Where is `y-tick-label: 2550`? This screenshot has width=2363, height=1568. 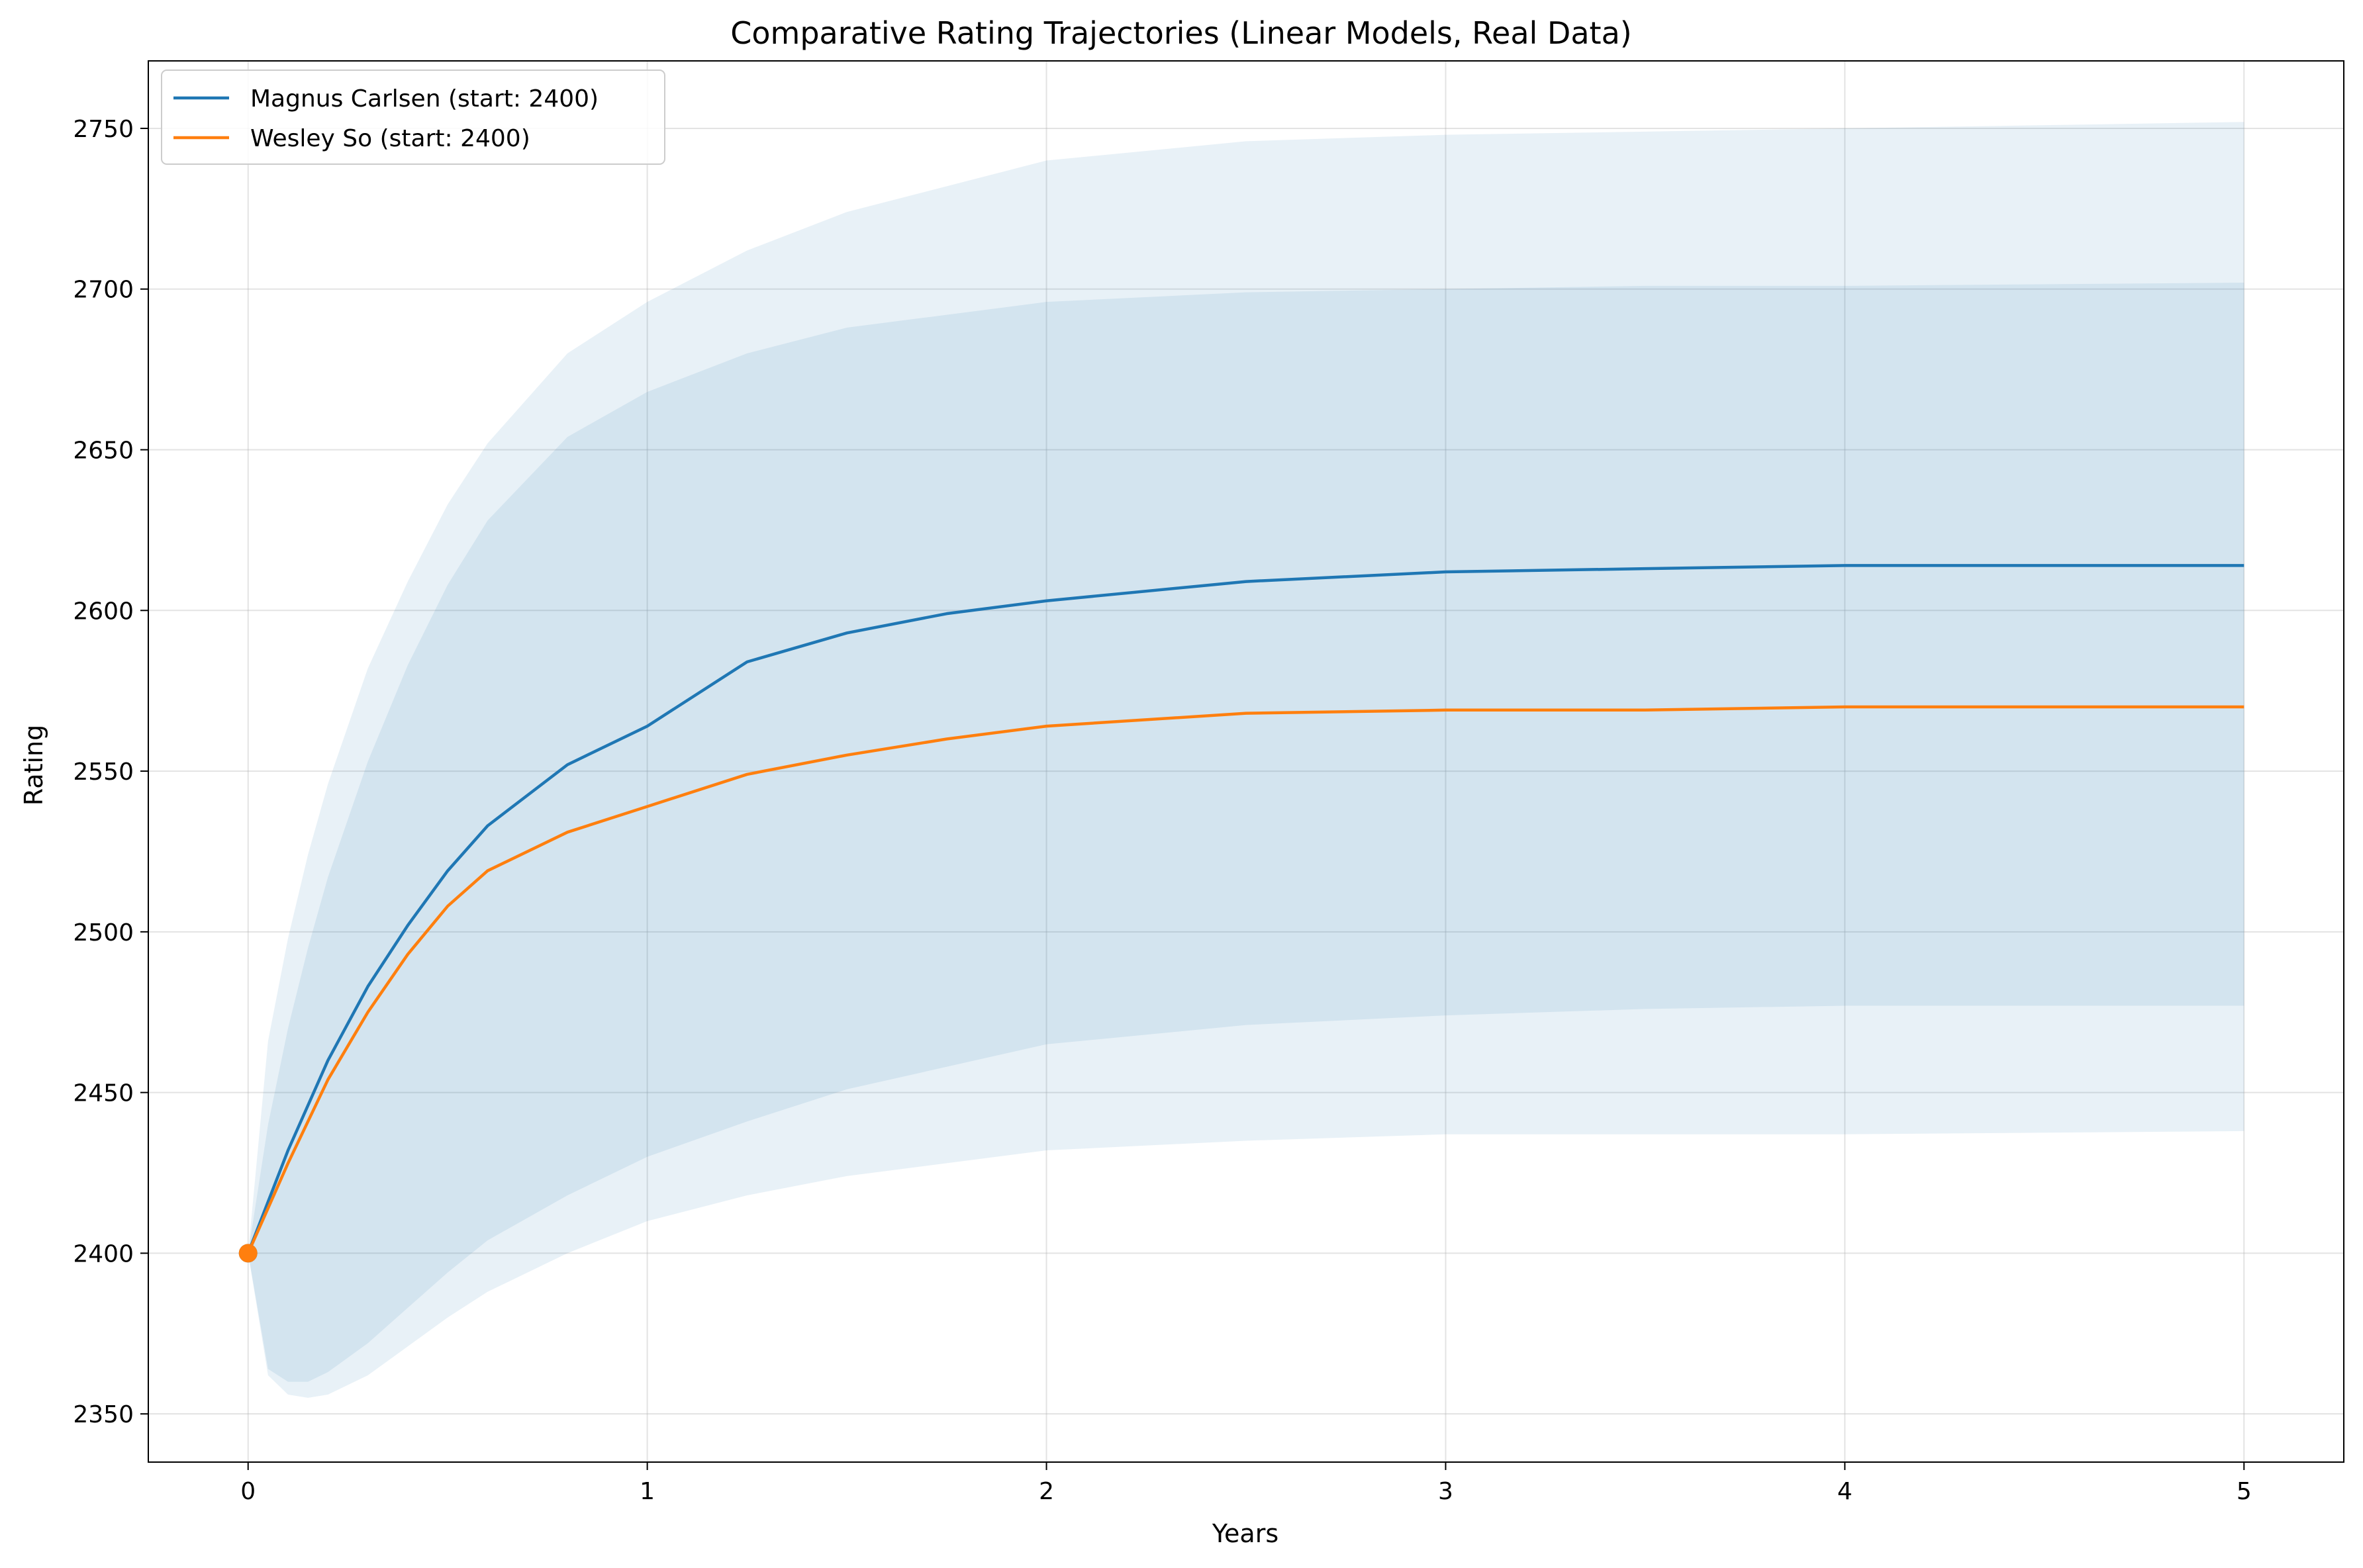 y-tick-label: 2550 is located at coordinates (103, 772).